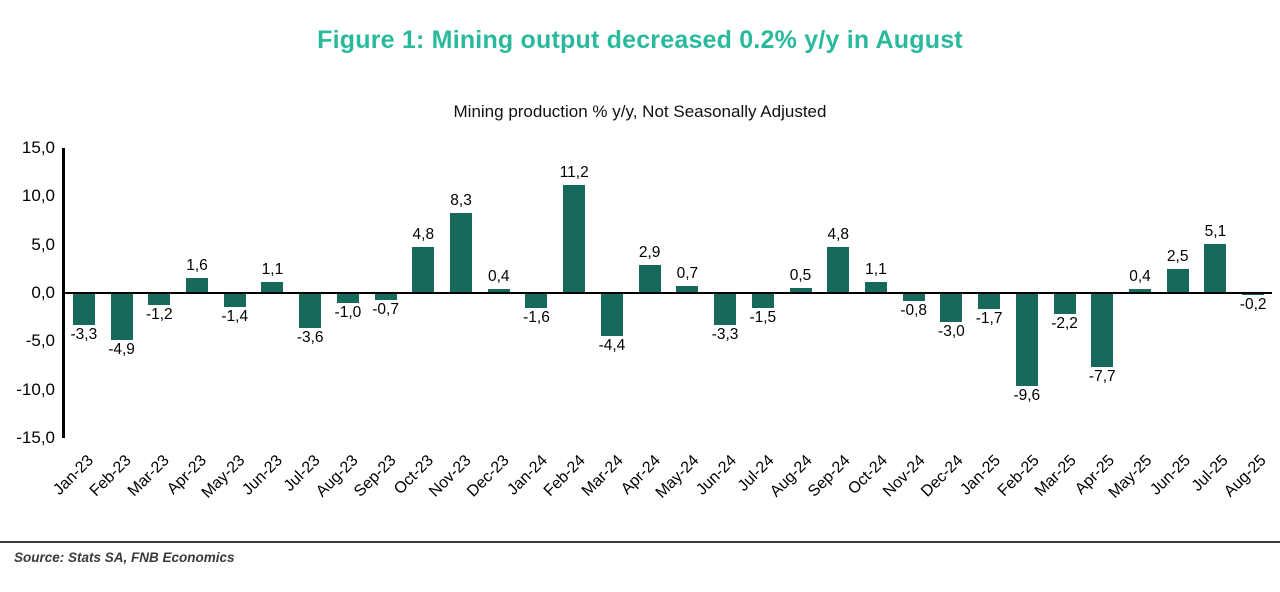 Image resolution: width=1280 pixels, height=592 pixels. Describe the element at coordinates (1215, 231) in the screenshot. I see `value-label-jul-25: 5,1` at that location.